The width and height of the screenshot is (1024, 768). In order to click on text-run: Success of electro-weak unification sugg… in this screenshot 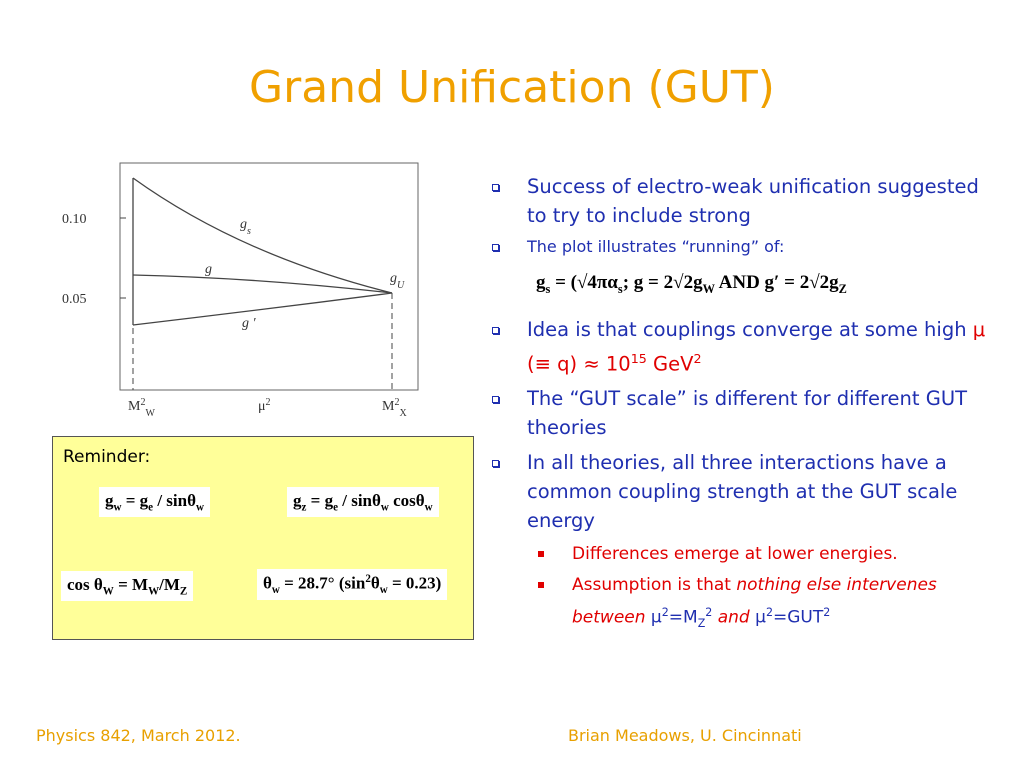, I will do `click(753, 201)`.